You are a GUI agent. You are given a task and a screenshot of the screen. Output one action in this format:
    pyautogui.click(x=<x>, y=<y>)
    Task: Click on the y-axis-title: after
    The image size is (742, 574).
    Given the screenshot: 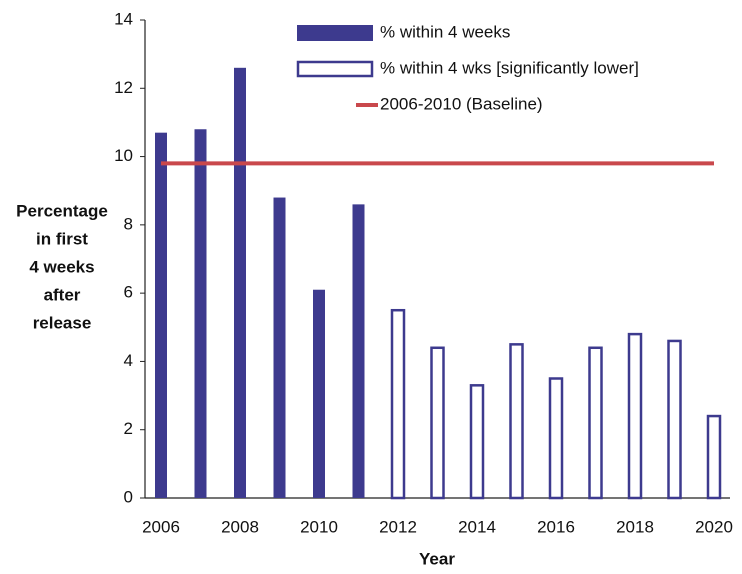 What is the action you would take?
    pyautogui.click(x=62, y=294)
    